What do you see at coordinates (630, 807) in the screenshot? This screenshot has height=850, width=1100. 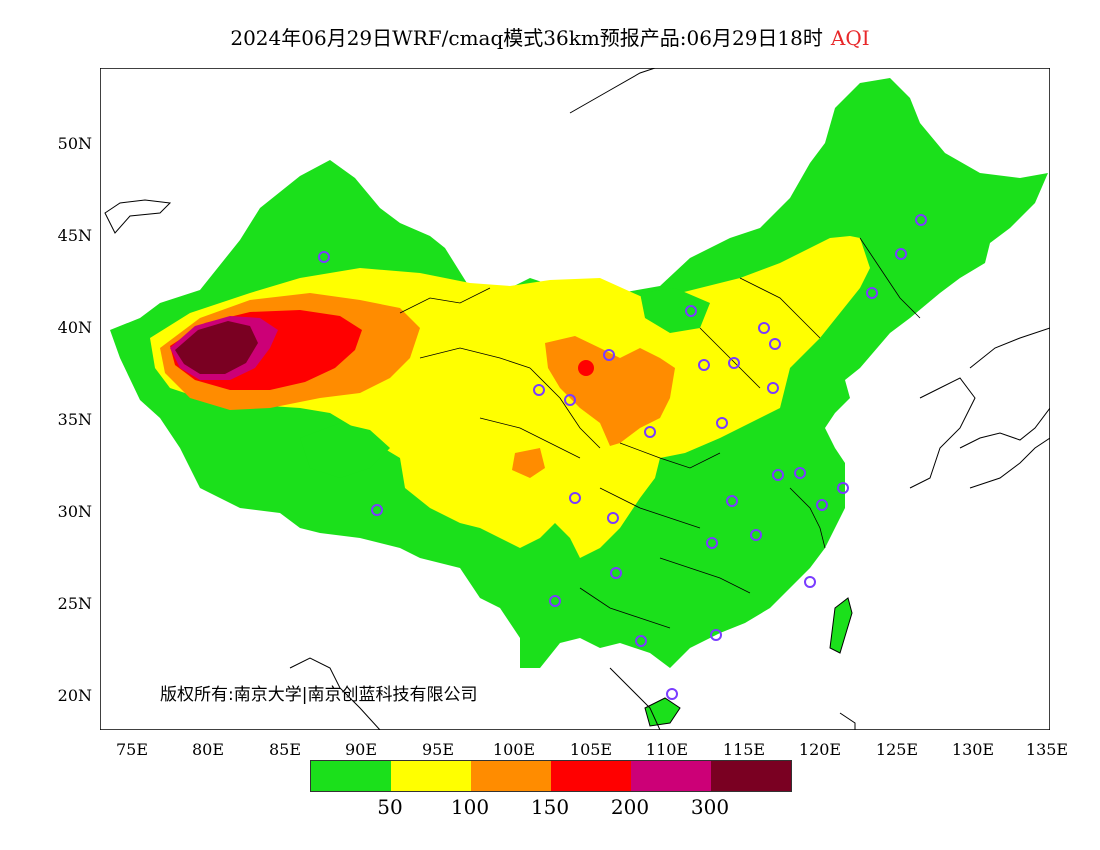 I see `legend-value-200: 200` at bounding box center [630, 807].